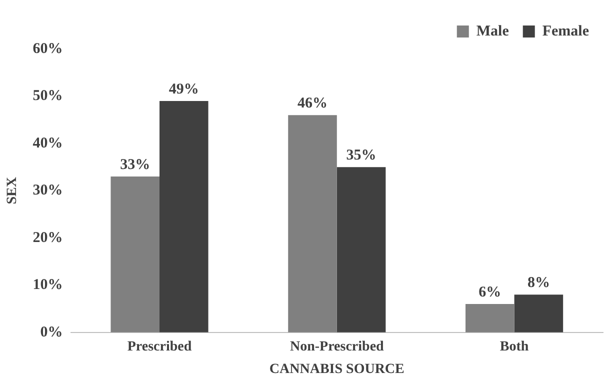  I want to click on y-tick-label: 40%, so click(47, 143).